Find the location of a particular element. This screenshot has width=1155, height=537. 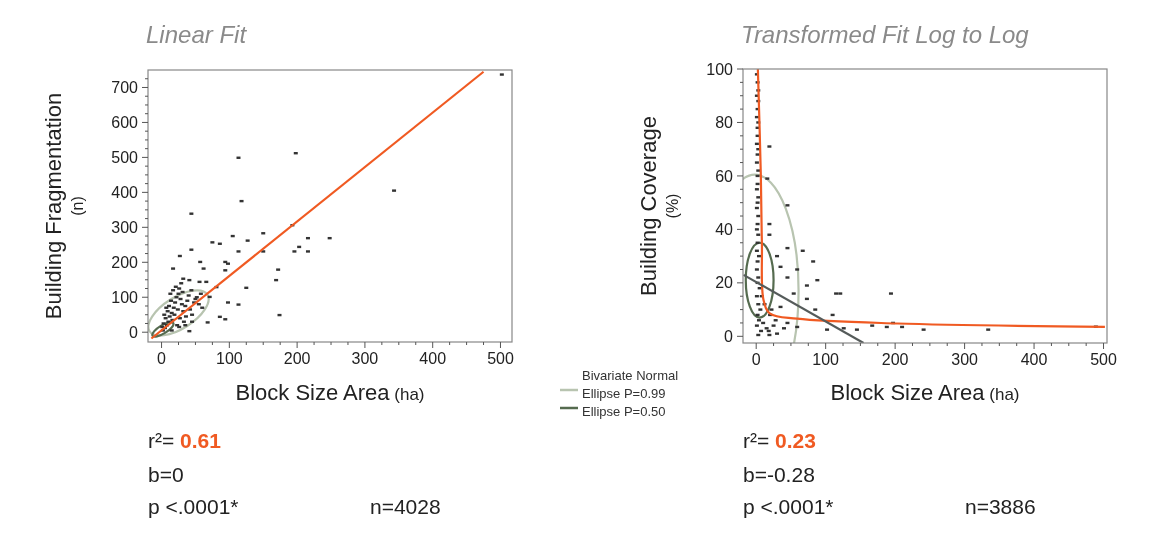

y-tick-label: 600 is located at coordinates (125, 123).